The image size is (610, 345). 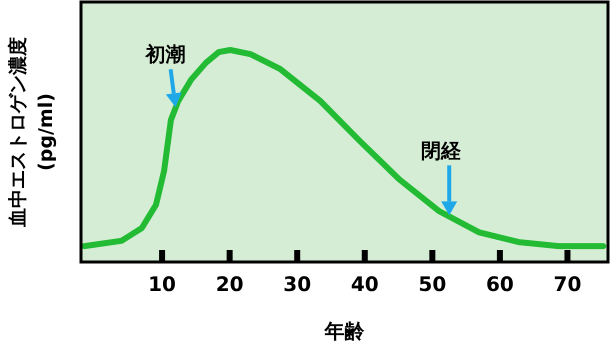 I want to click on x-tick-label: 70, so click(x=568, y=284).